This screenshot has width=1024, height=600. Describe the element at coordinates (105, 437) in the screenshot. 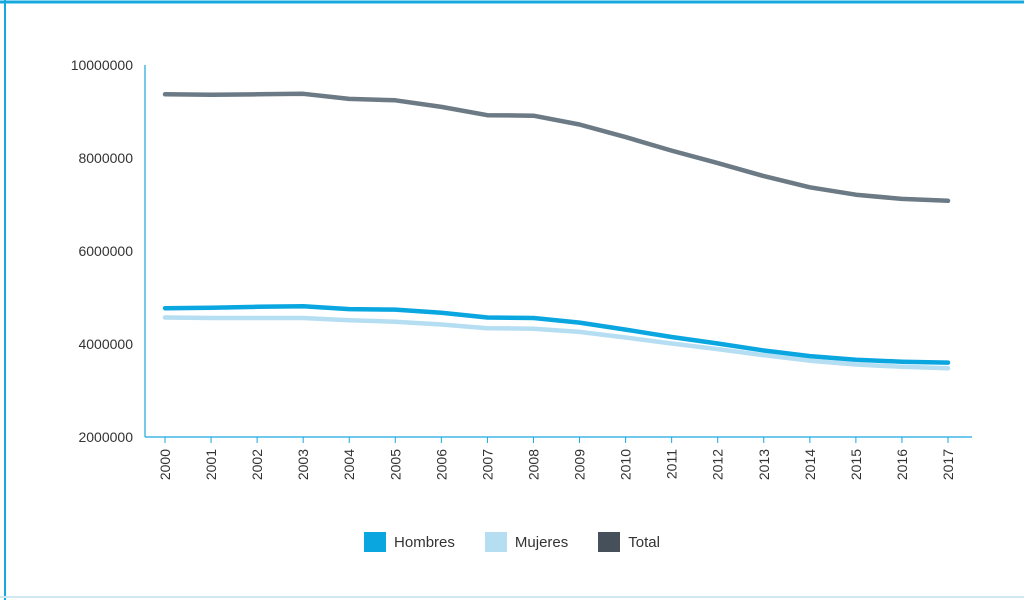

I see `y-tick-label: 2000000` at that location.